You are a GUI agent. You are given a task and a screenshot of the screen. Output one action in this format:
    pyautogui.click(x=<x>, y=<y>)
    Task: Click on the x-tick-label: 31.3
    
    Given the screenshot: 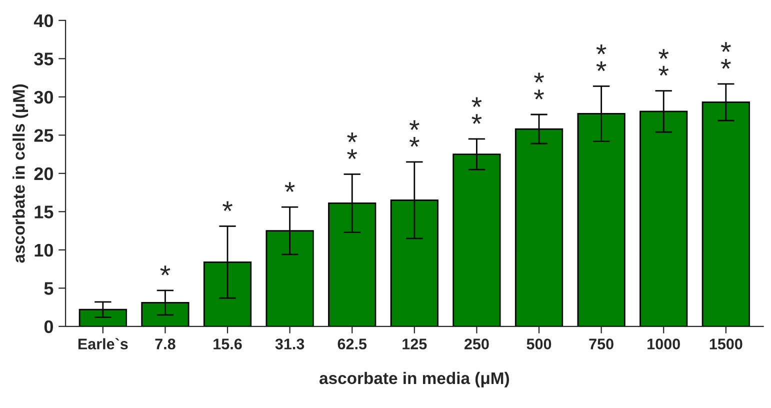 What is the action you would take?
    pyautogui.click(x=289, y=344)
    